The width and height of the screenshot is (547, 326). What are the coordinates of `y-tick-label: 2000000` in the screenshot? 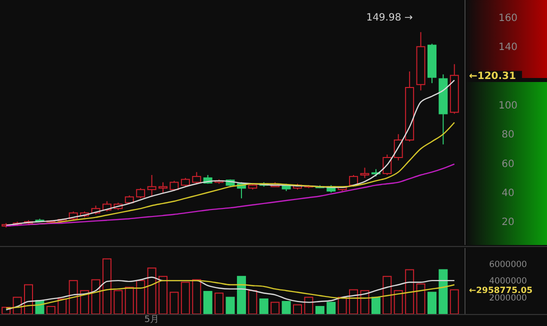 It's located at (508, 298).